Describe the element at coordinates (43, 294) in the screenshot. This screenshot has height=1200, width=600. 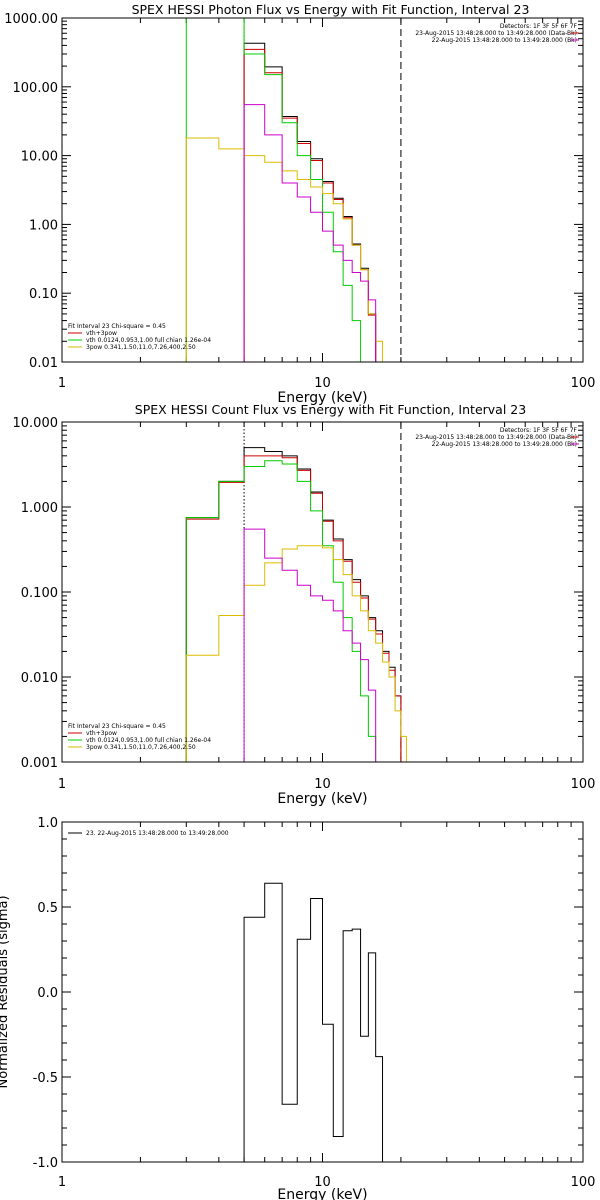
I see `y-tick-label: 0.10` at that location.